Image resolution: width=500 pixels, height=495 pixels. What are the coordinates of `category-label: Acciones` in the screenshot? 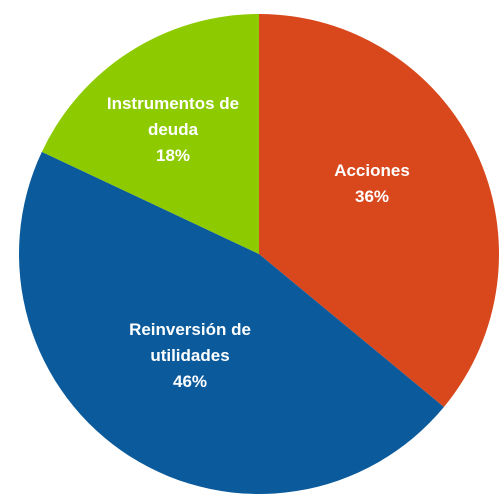 It's located at (372, 170).